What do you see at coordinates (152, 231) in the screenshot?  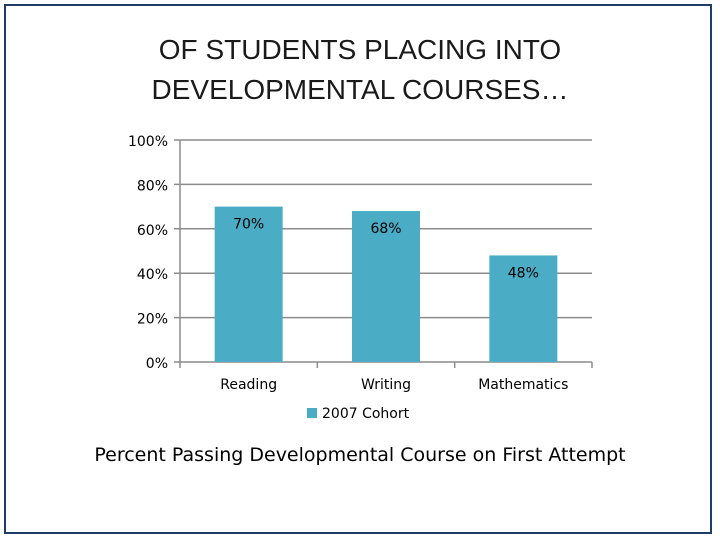 I see `y-tick-label: 60%` at bounding box center [152, 231].